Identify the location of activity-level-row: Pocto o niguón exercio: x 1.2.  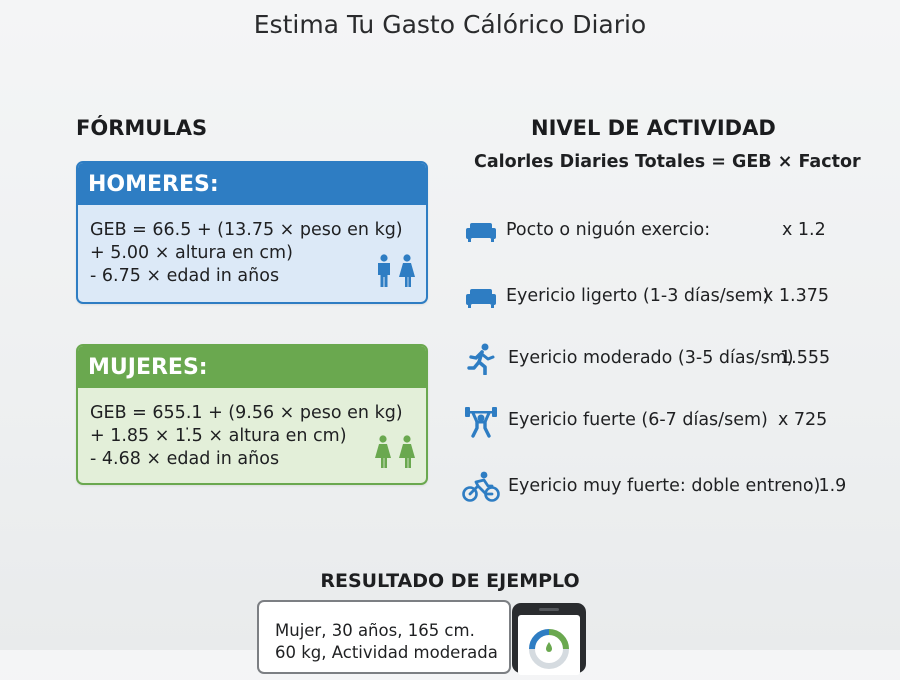
(644, 231).